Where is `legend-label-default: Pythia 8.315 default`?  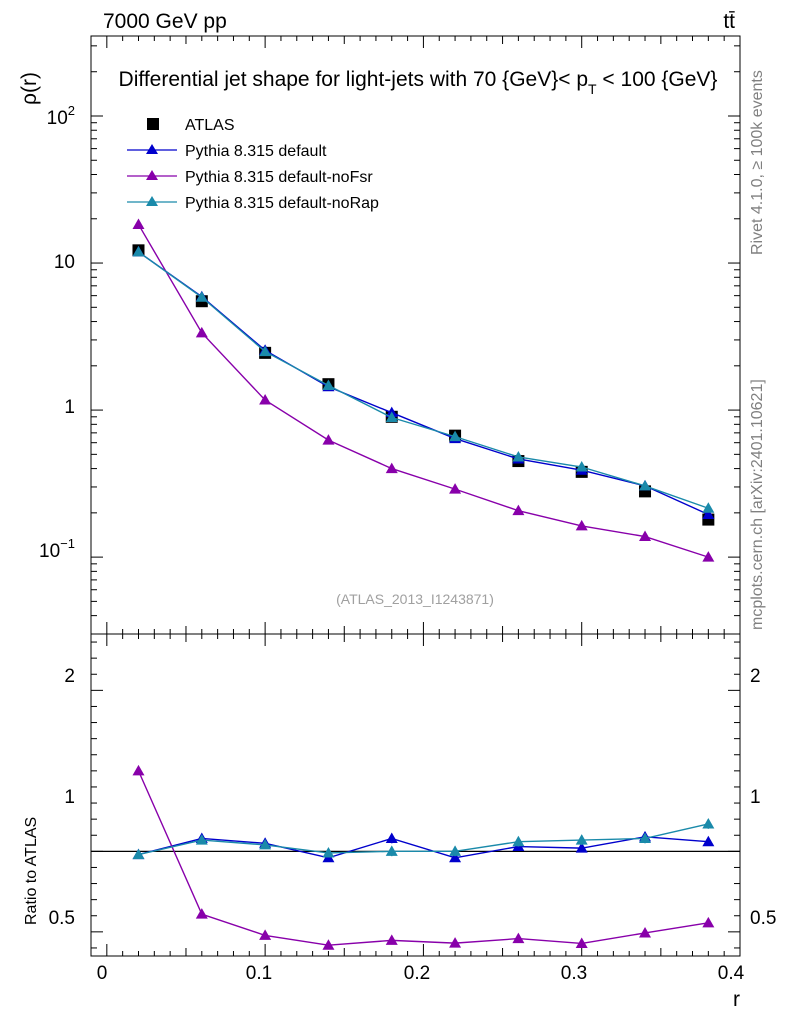 legend-label-default: Pythia 8.315 default is located at coordinates (256, 151).